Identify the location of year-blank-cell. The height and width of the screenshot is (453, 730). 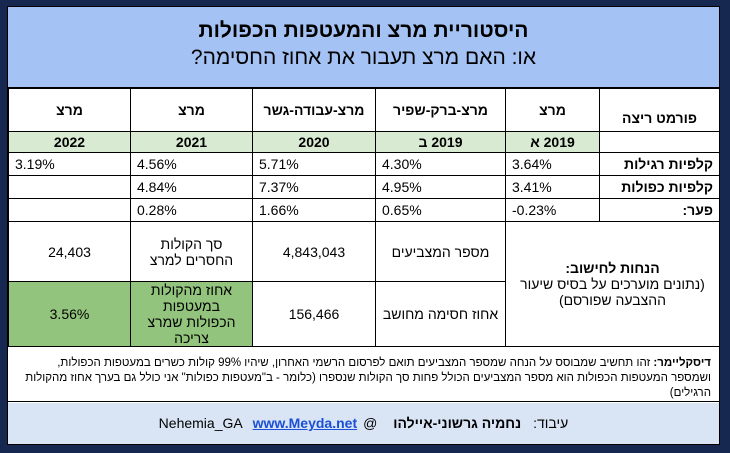
(659, 142).